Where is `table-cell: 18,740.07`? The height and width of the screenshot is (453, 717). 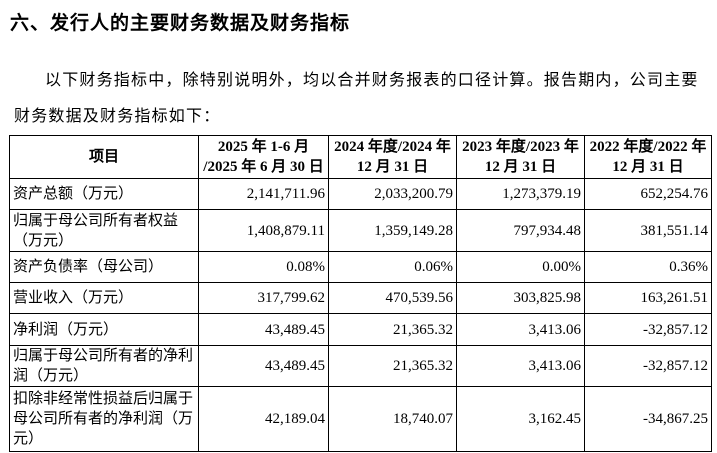
table-cell: 18,740.07 is located at coordinates (392, 419).